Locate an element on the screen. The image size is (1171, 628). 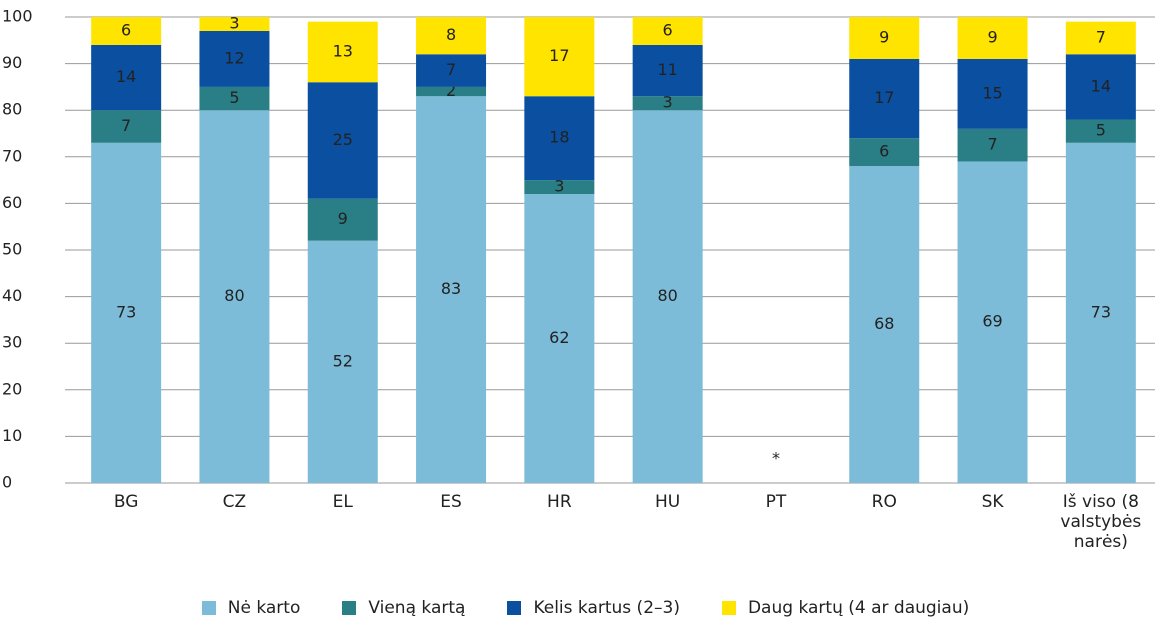
legend-label: Kelis kartus (2–3) is located at coordinates (606, 608).